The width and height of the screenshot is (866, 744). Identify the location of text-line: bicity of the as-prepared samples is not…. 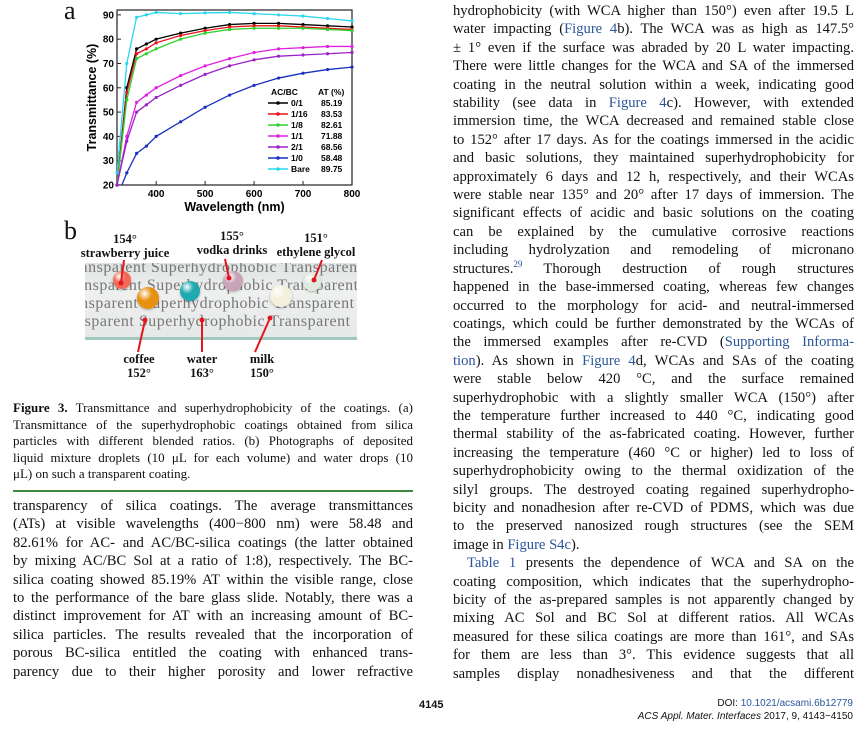
(653, 600).